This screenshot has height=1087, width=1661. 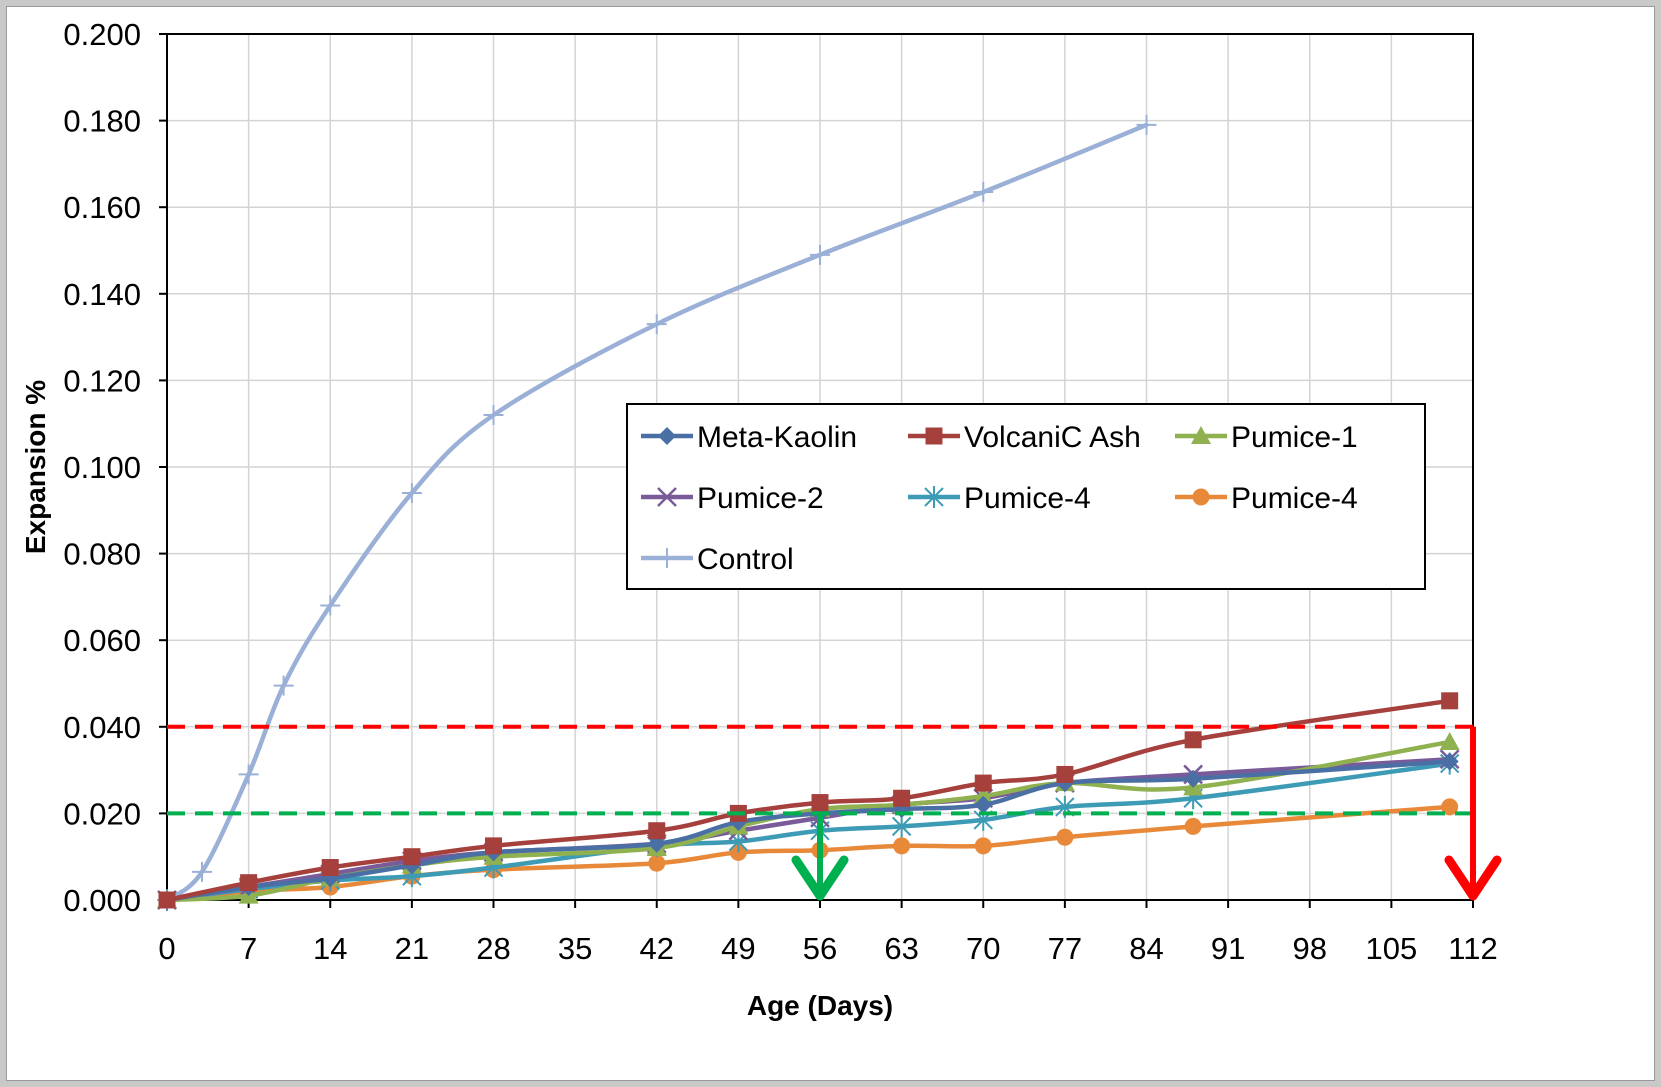 I want to click on y-tick-label: 0.020, so click(x=102, y=813).